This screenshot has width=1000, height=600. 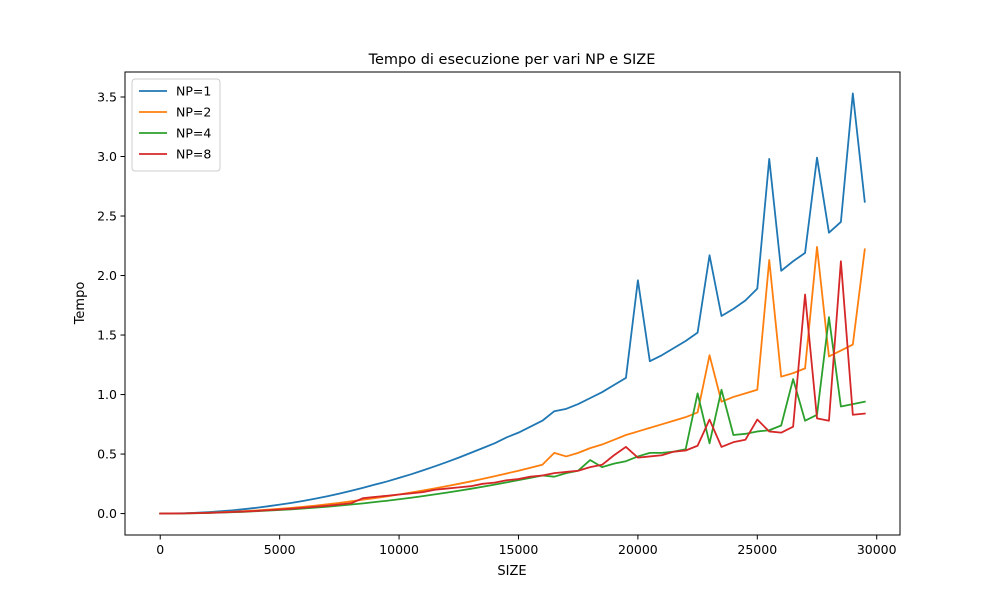 I want to click on y-axis-label: Tempo, so click(x=80, y=304).